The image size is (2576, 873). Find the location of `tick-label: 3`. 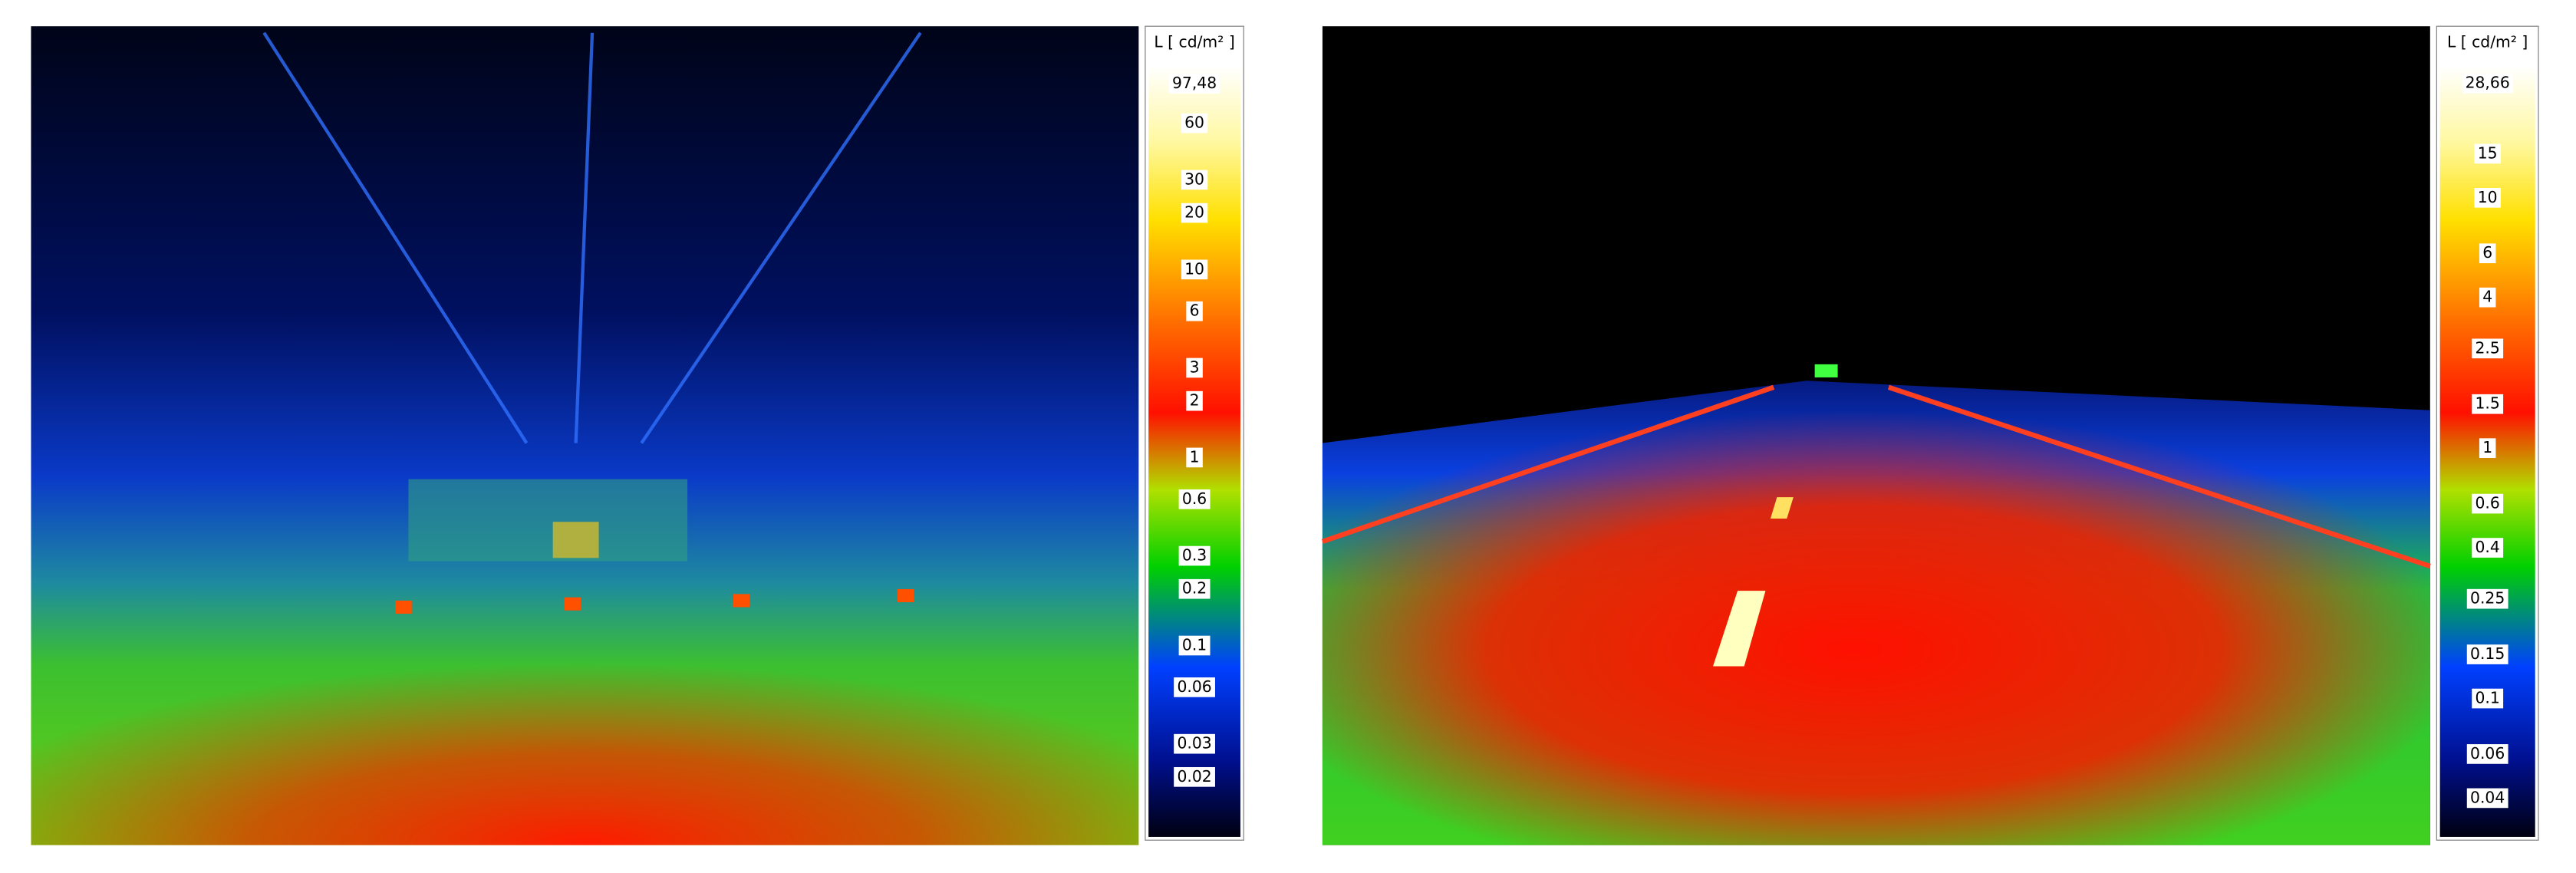

tick-label: 3 is located at coordinates (1195, 366).